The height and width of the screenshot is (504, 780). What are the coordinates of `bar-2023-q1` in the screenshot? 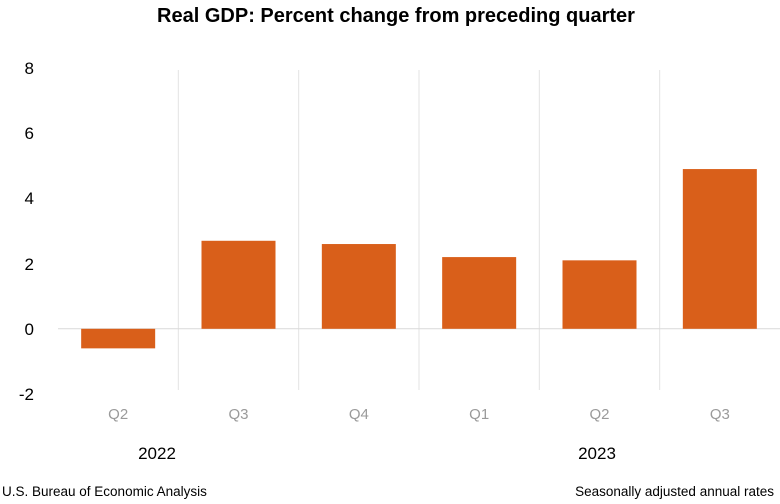 It's located at (479, 293).